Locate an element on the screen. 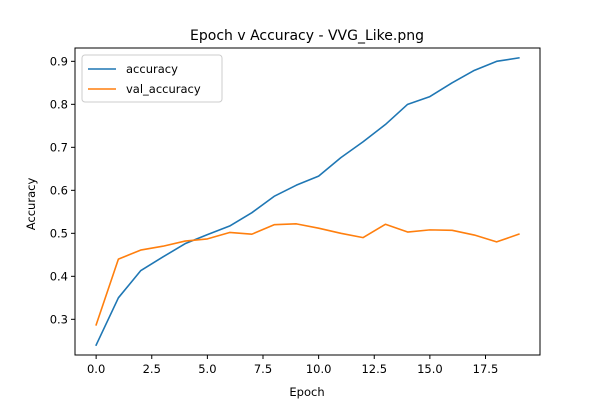 The image size is (600, 400). y-tick-label: 0.3 is located at coordinates (59, 319).